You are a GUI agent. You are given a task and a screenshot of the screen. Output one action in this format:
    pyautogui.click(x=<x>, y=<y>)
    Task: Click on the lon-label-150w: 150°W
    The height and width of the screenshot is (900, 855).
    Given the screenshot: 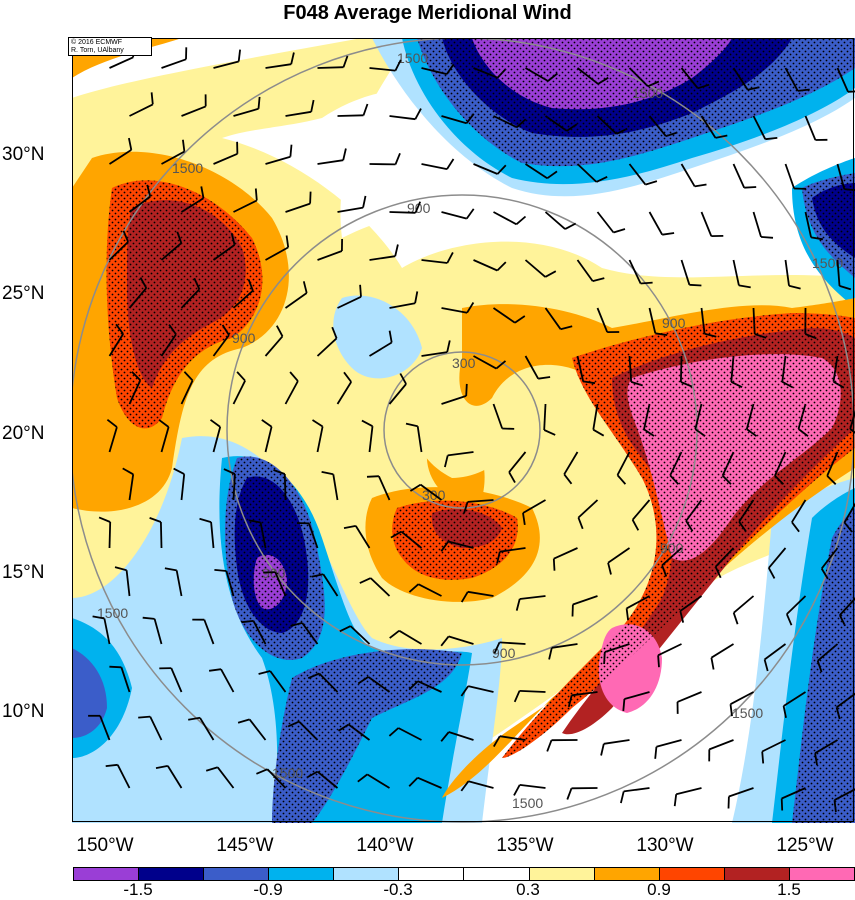 What is the action you would take?
    pyautogui.click(x=105, y=845)
    